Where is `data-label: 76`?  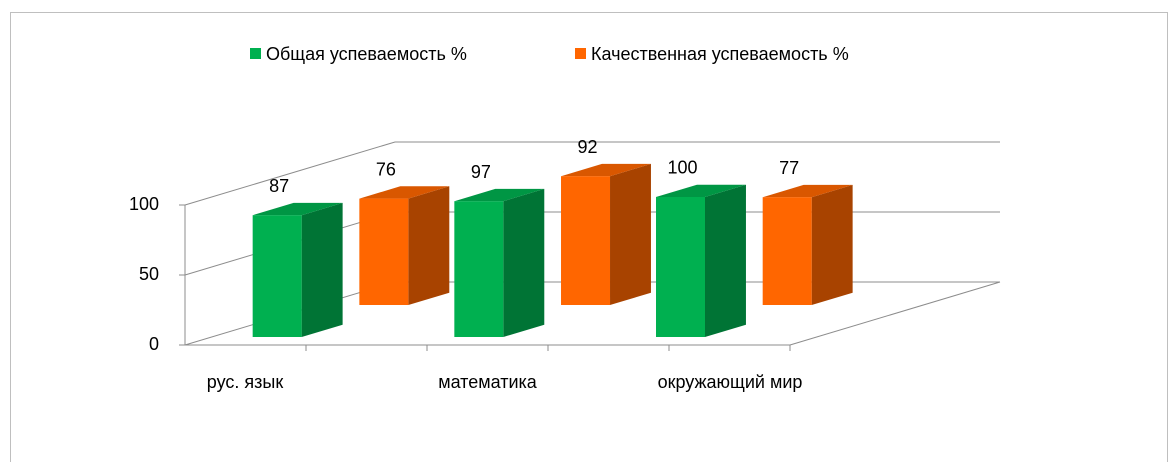 data-label: 76 is located at coordinates (386, 169).